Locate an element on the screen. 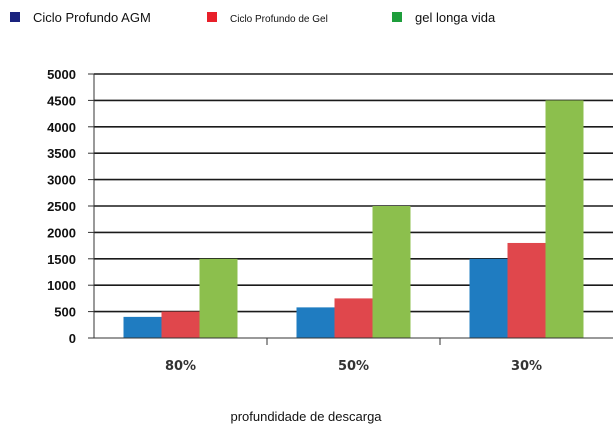 The width and height of the screenshot is (613, 428). y-axis-ticks: 0 500 1000 1500 2000 2500 3000 3500 4000 4500 5000 is located at coordinates (61, 206).